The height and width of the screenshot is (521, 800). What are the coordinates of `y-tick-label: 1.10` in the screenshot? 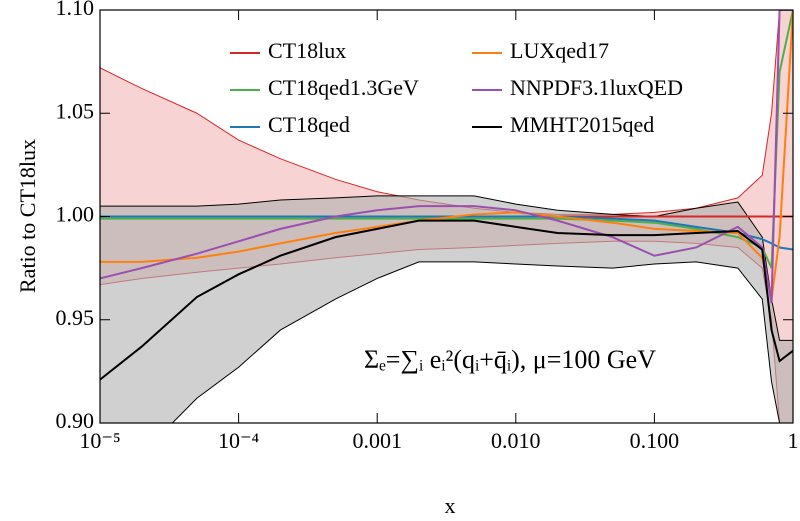 It's located at (75, 10).